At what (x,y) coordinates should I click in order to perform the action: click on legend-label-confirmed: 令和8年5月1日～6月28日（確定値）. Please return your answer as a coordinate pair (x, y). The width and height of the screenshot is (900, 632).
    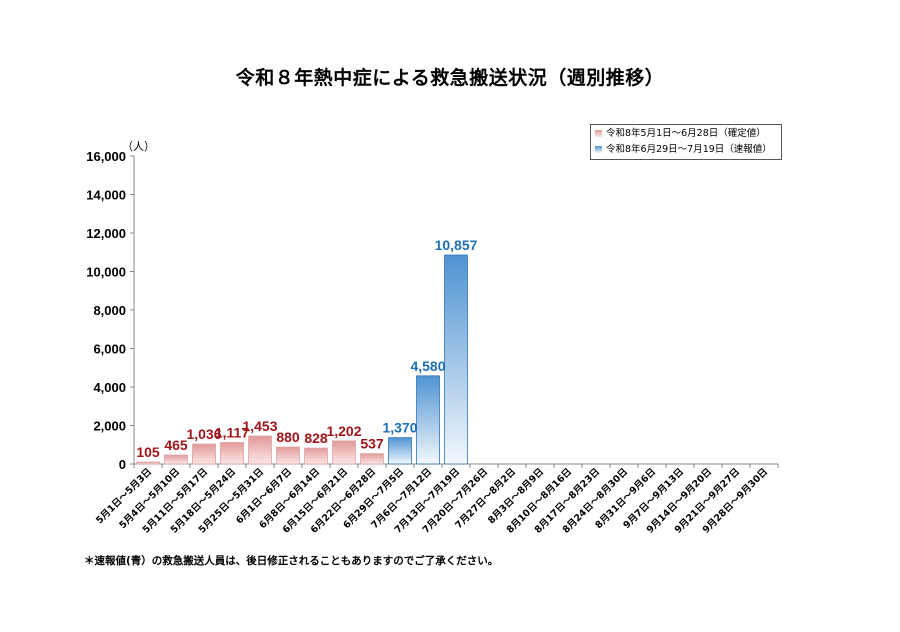
    Looking at the image, I should click on (686, 133).